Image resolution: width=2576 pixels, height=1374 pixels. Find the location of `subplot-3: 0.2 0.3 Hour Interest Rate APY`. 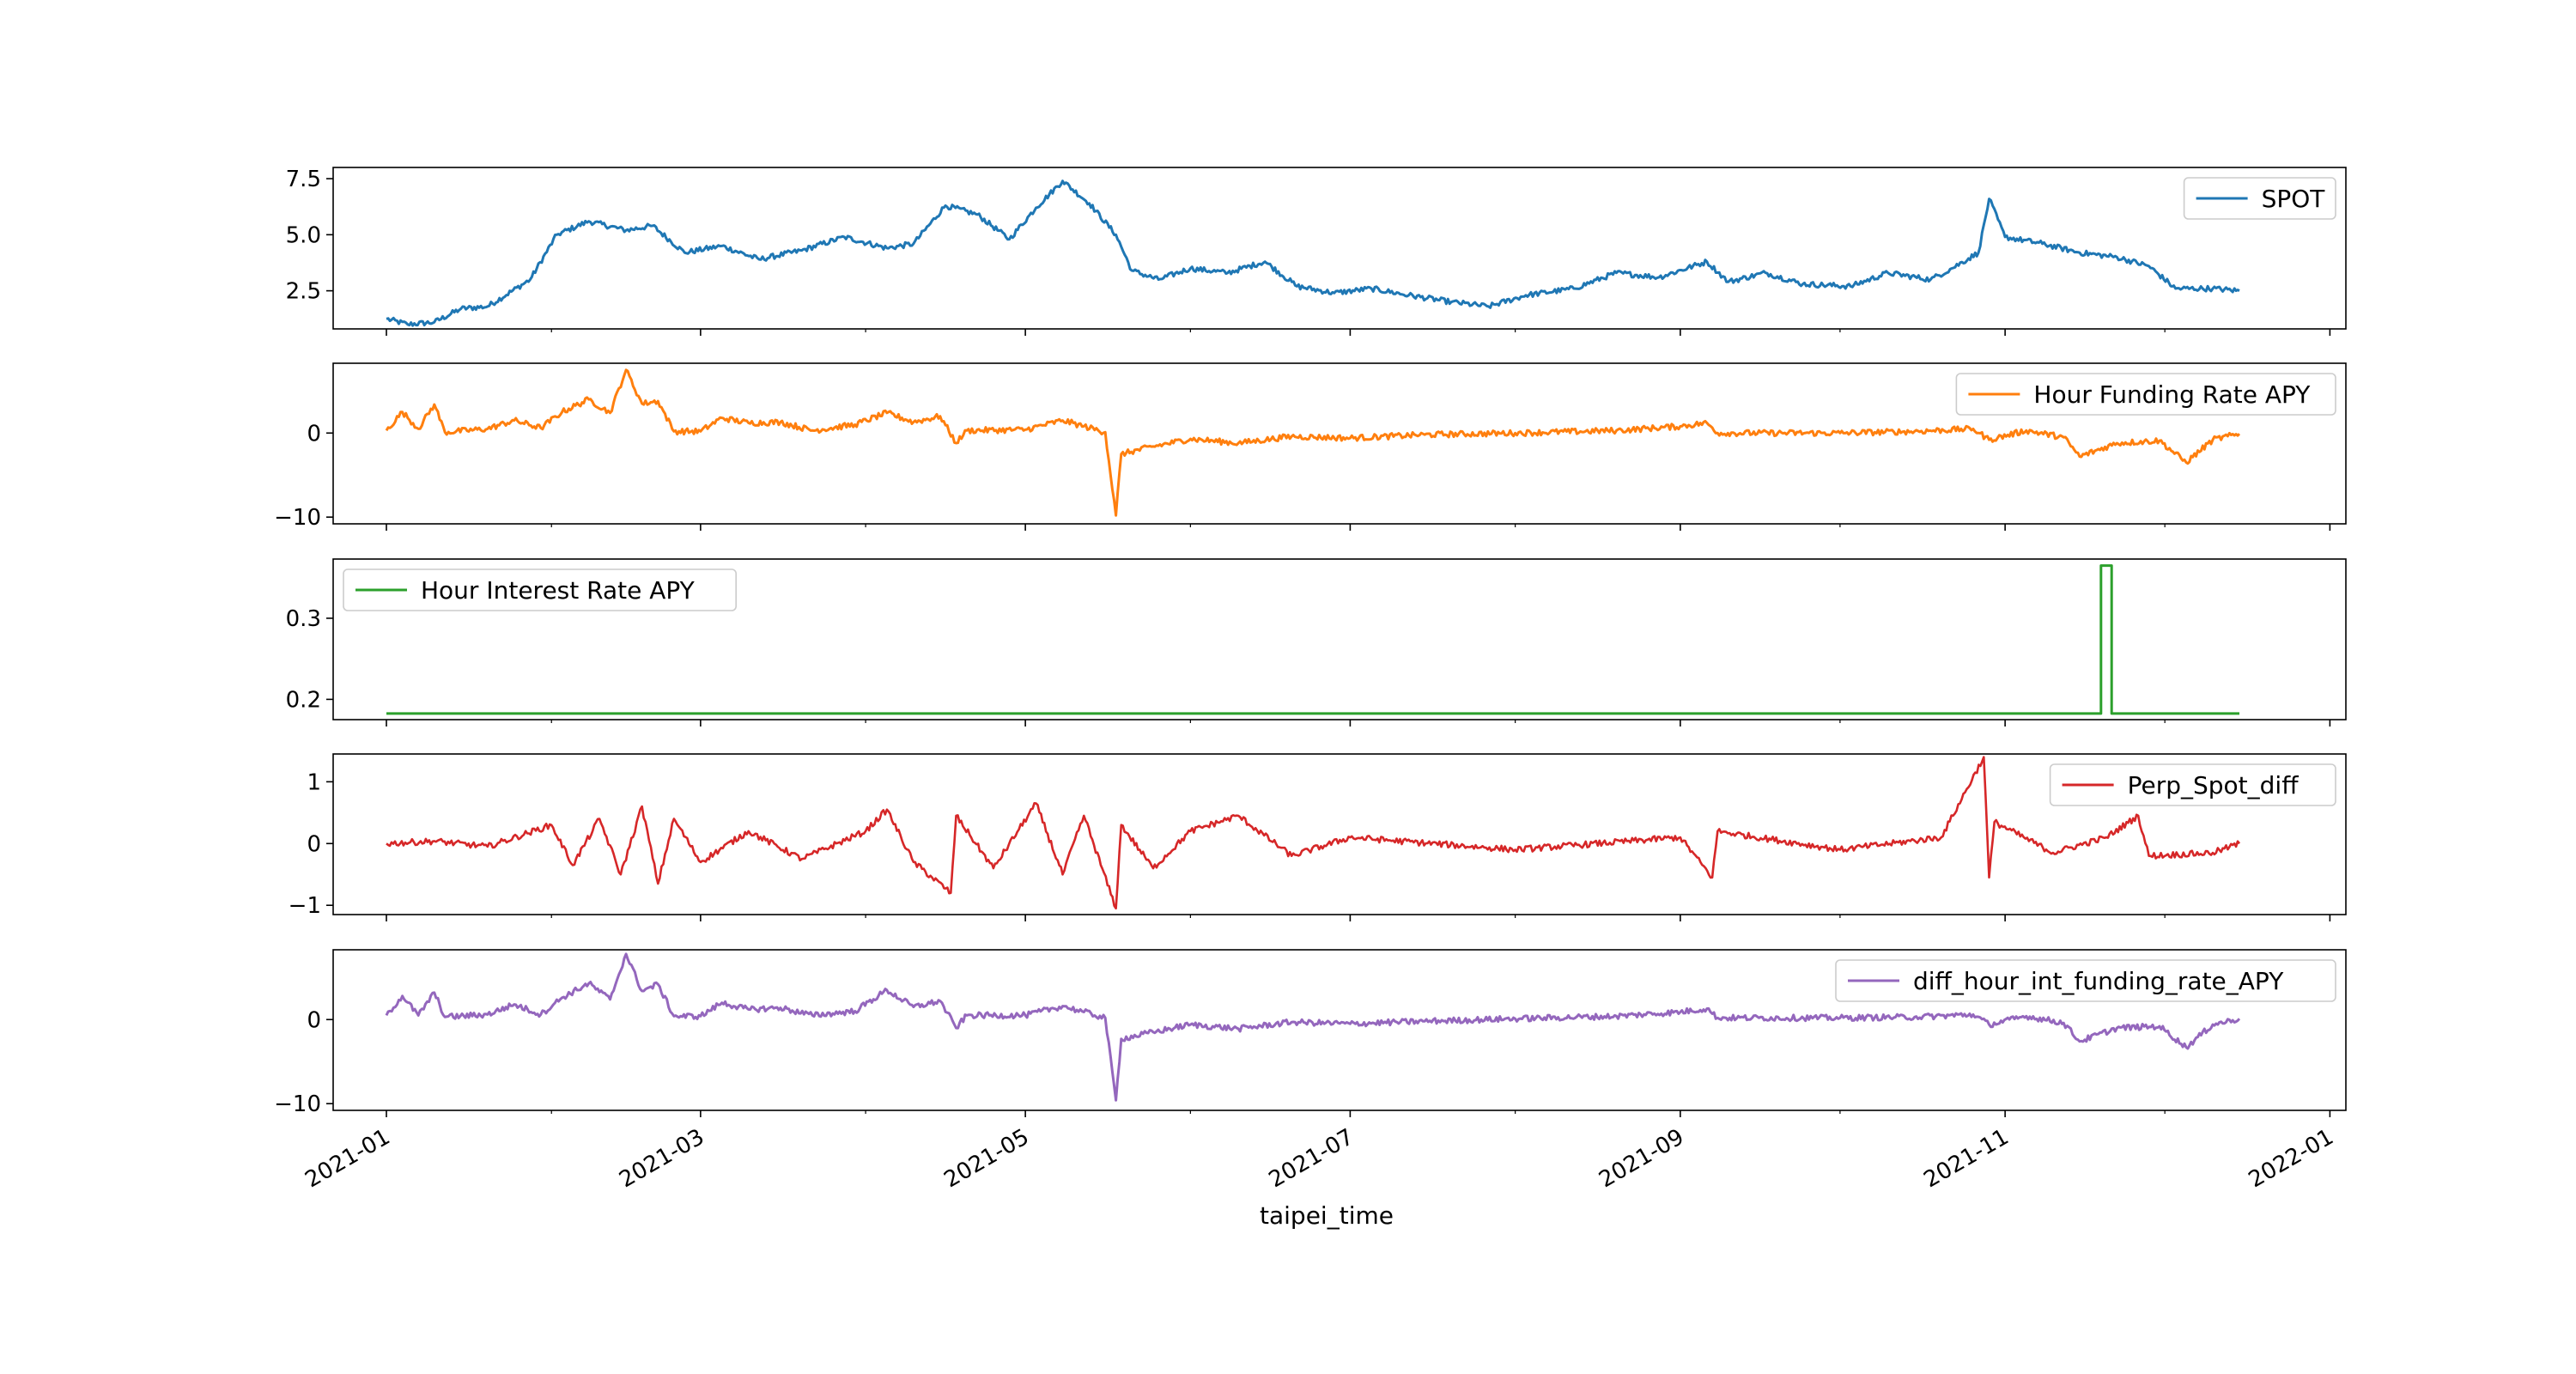

subplot-3: 0.2 0.3 Hour Interest Rate APY is located at coordinates (1316, 642).